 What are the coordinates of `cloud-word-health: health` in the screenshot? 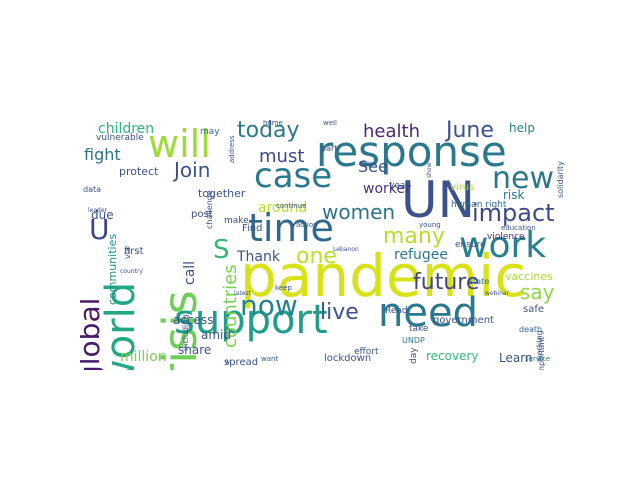 It's located at (391, 131).